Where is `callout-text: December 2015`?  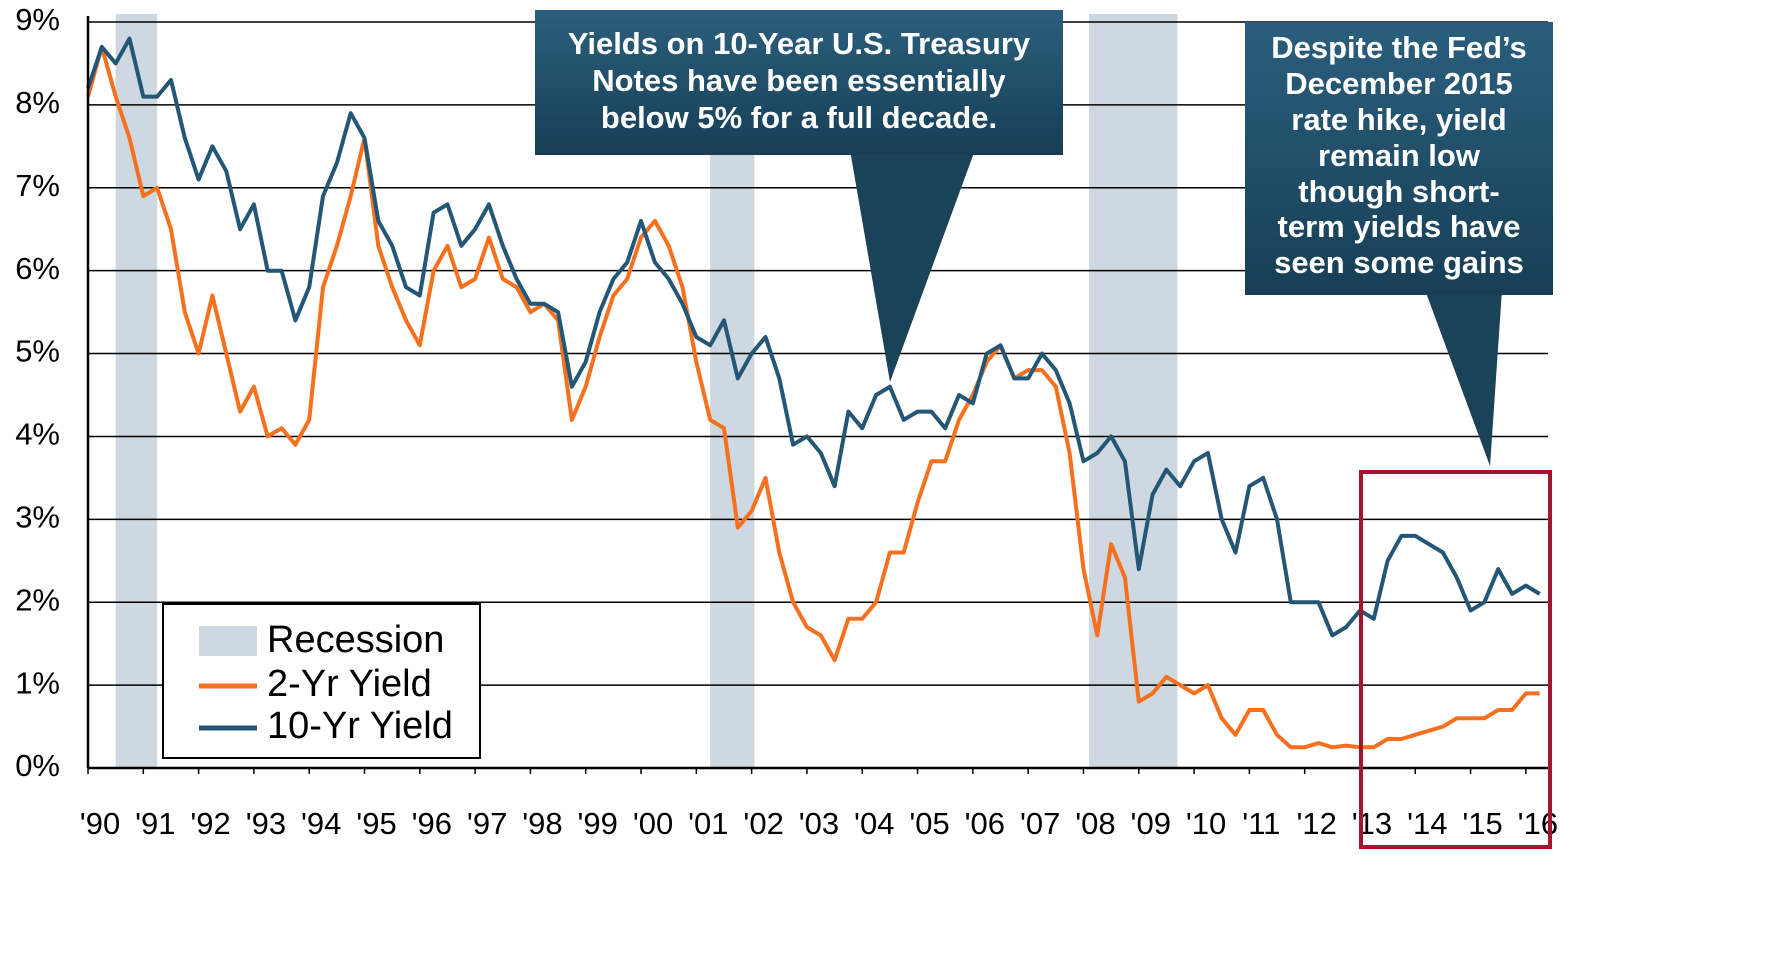 callout-text: December 2015 is located at coordinates (1399, 83).